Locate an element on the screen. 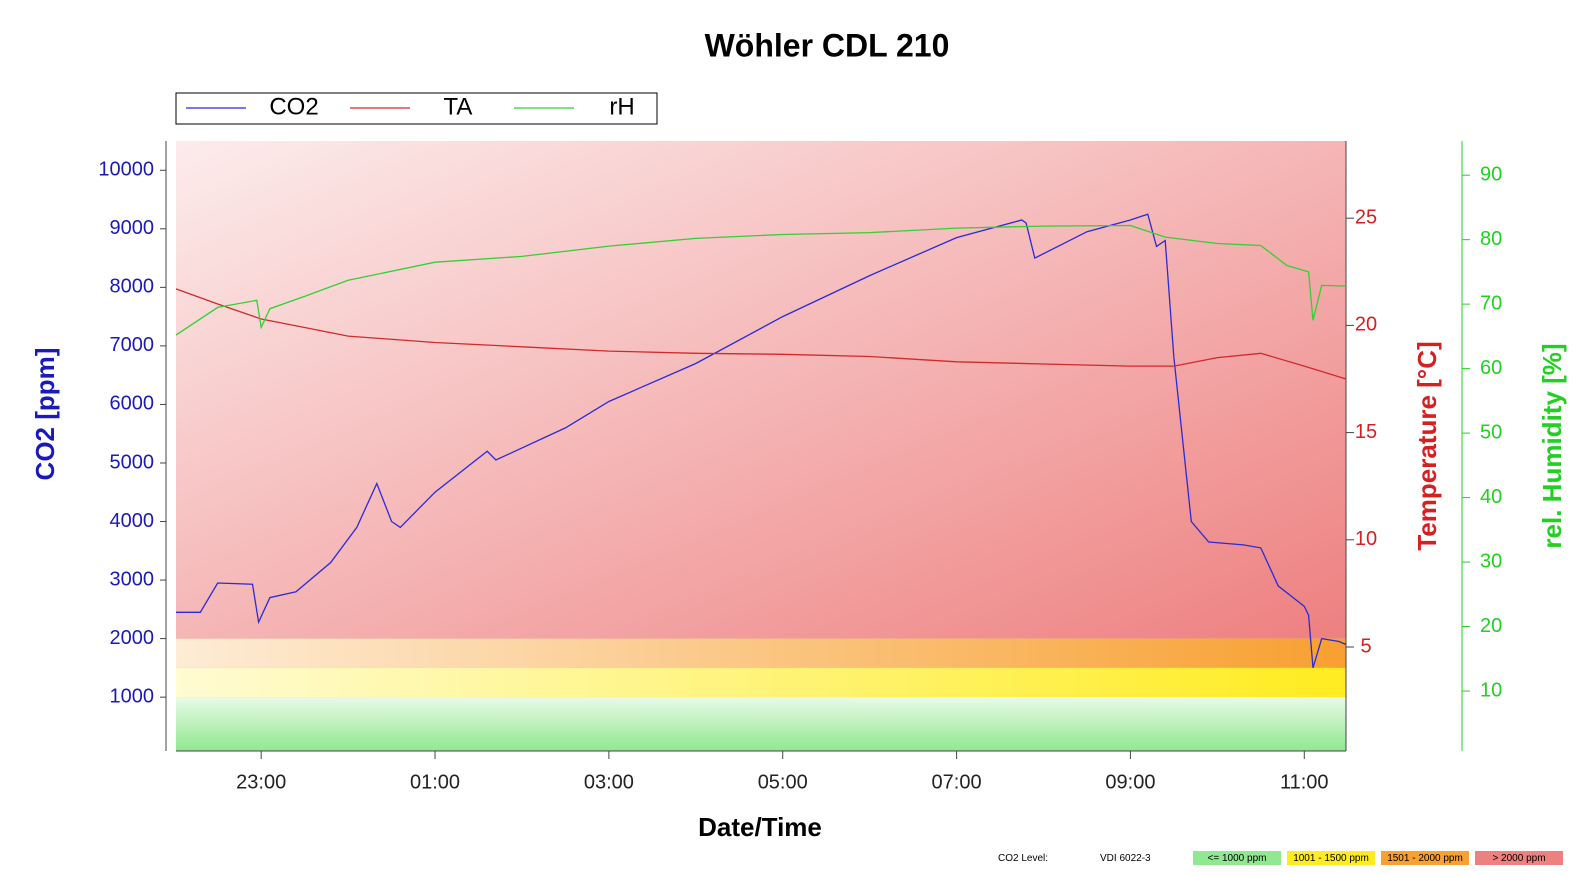 This screenshot has width=1580, height=875. y2-tick-label: 15 is located at coordinates (1366, 432).